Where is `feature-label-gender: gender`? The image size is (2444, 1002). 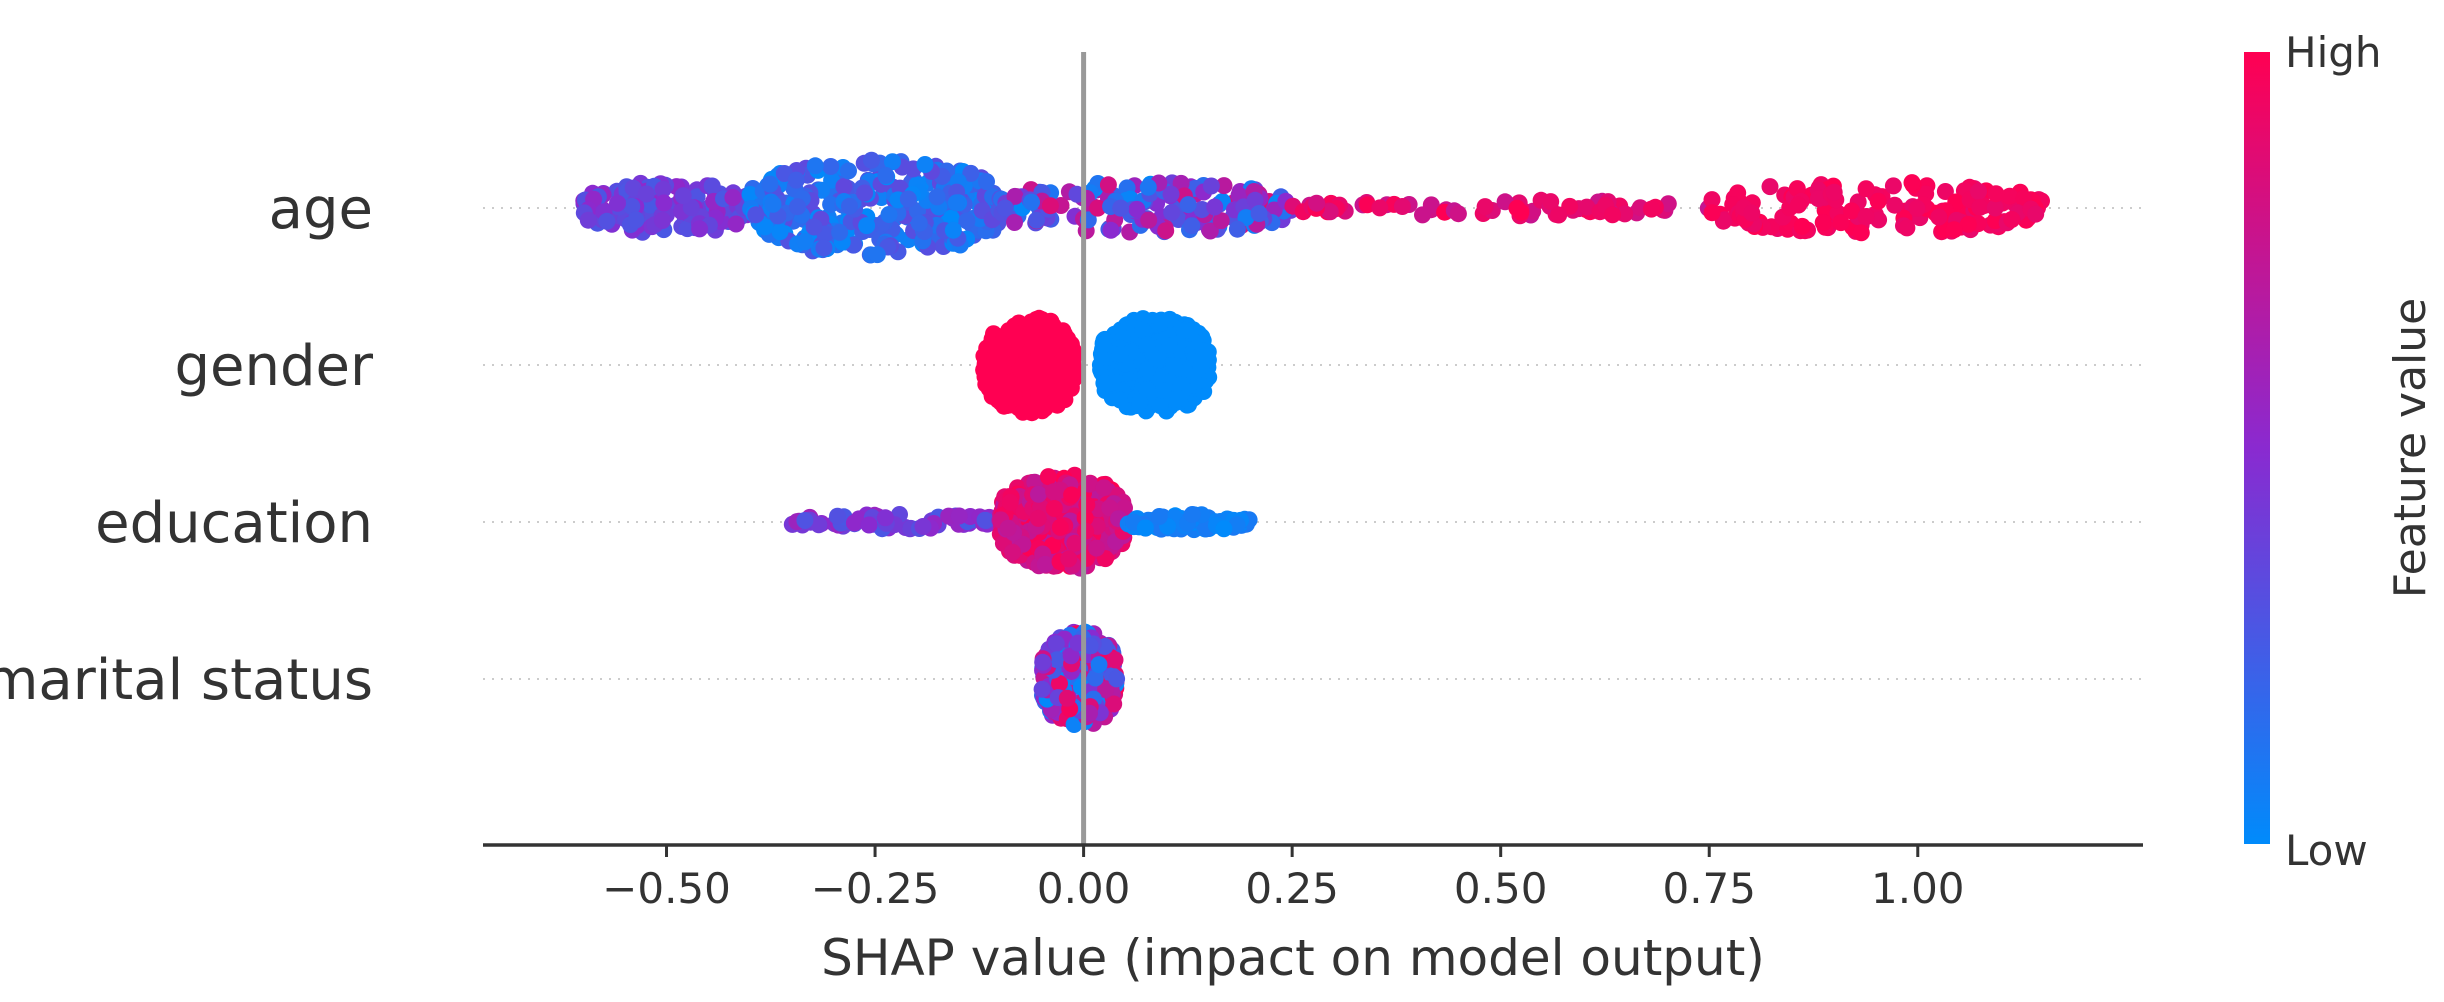
feature-label-gender: gender is located at coordinates (273, 366).